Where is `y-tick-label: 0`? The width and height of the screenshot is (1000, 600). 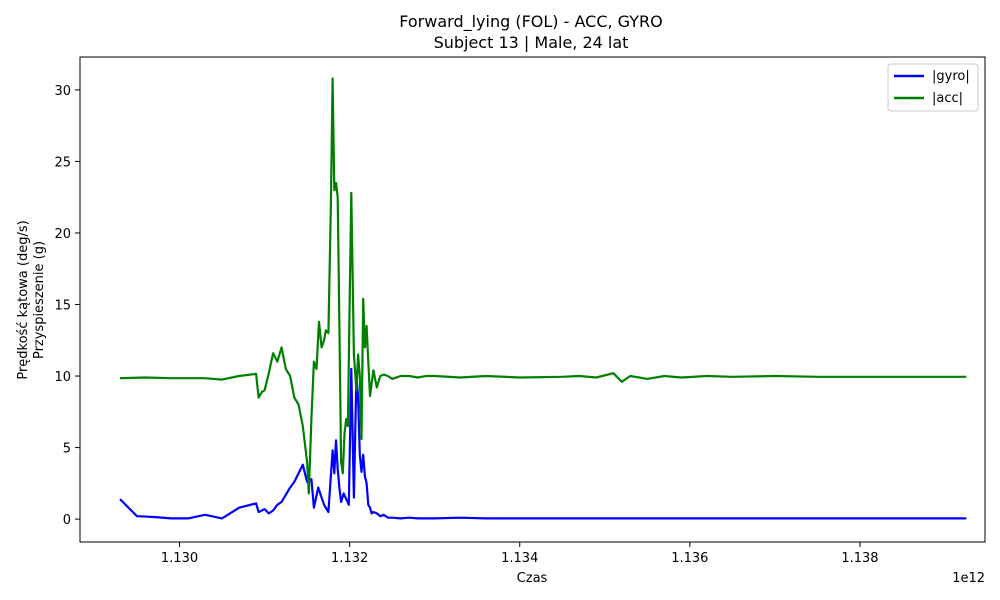
y-tick-label: 0 is located at coordinates (67, 520).